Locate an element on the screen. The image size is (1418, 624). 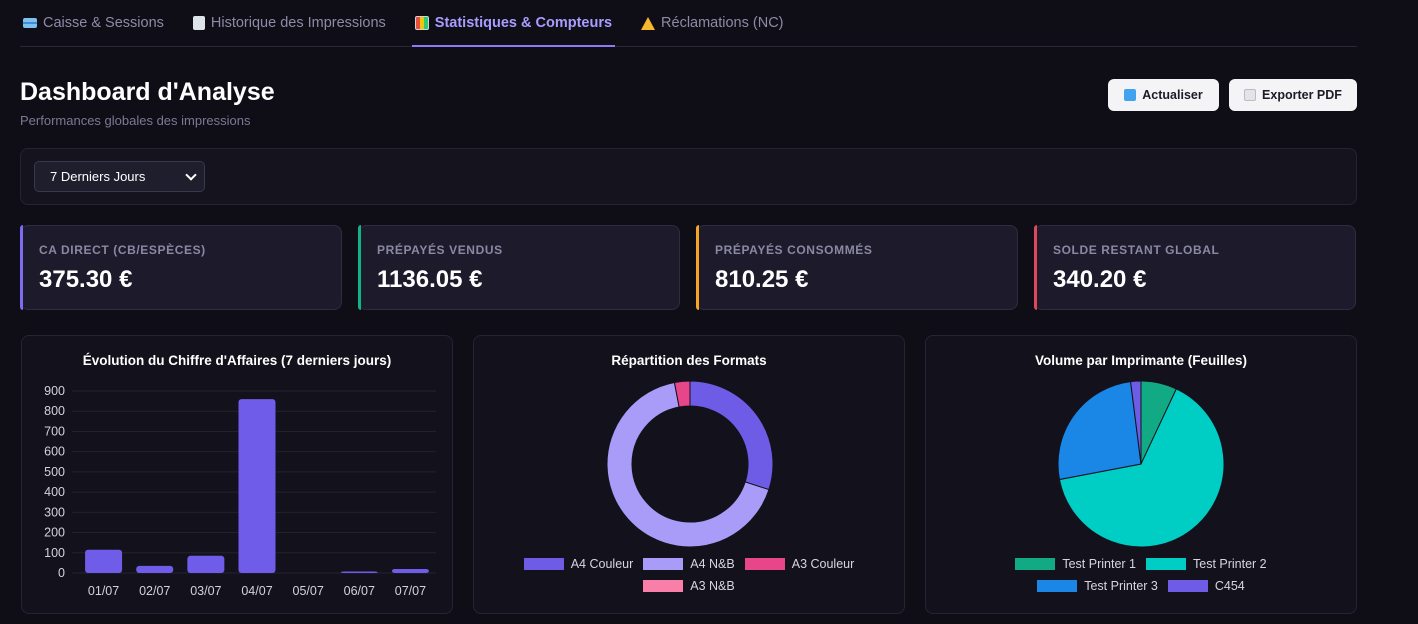
chart-title: Volume par Imprimante (Feuilles) is located at coordinates (1141, 360).